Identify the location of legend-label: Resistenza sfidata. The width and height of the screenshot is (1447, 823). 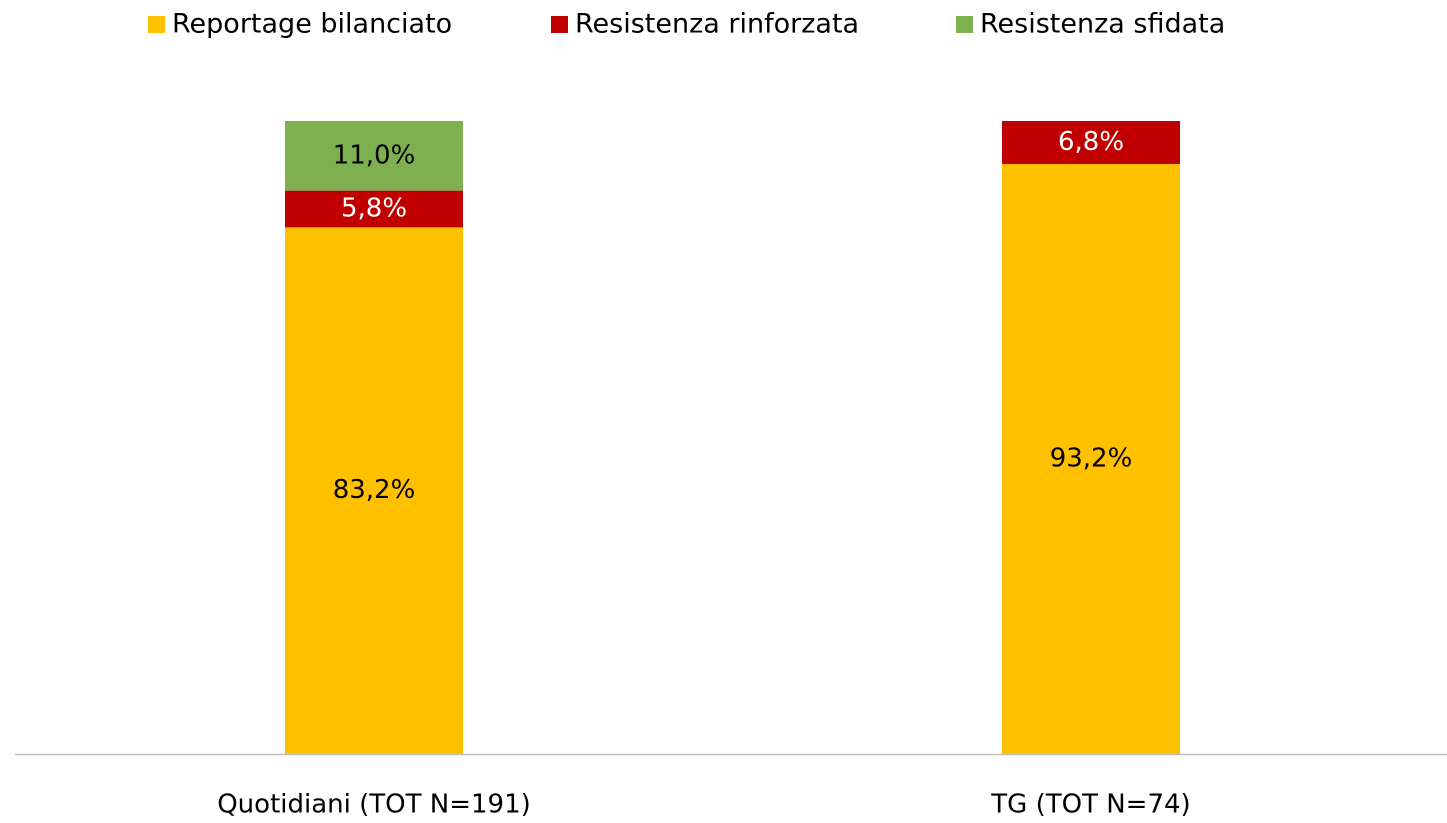
(1102, 24).